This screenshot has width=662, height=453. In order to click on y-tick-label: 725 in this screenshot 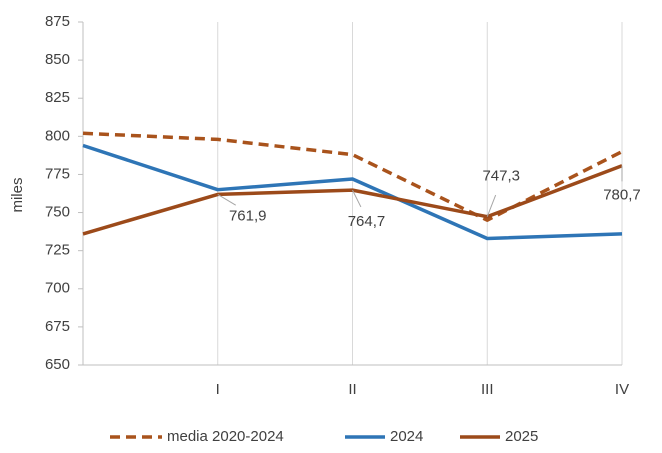, I will do `click(57, 250)`.